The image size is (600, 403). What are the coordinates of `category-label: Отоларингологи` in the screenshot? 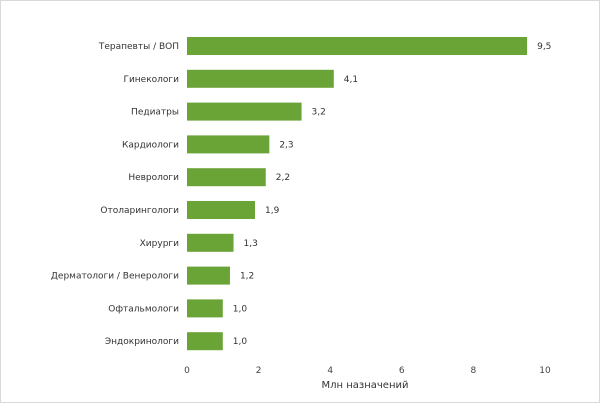 It's located at (139, 211).